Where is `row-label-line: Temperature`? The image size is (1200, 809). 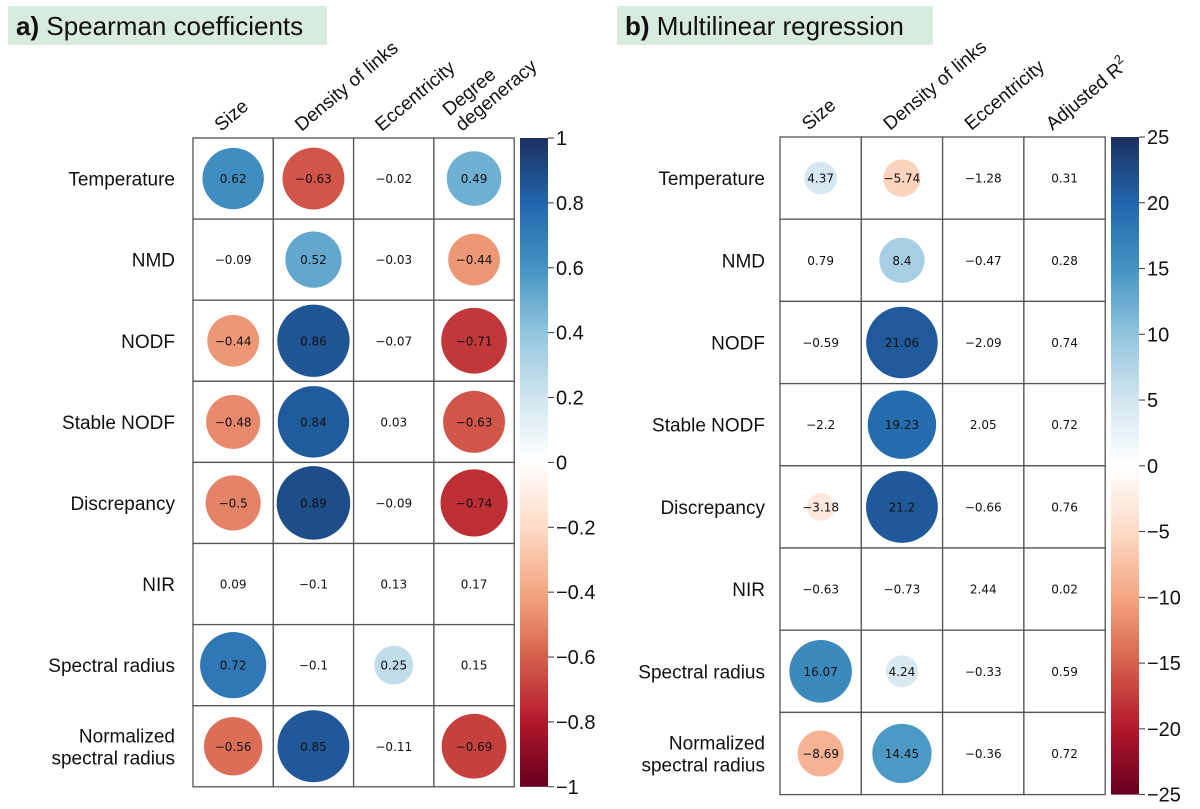
row-label-line: Temperature is located at coordinates (711, 179).